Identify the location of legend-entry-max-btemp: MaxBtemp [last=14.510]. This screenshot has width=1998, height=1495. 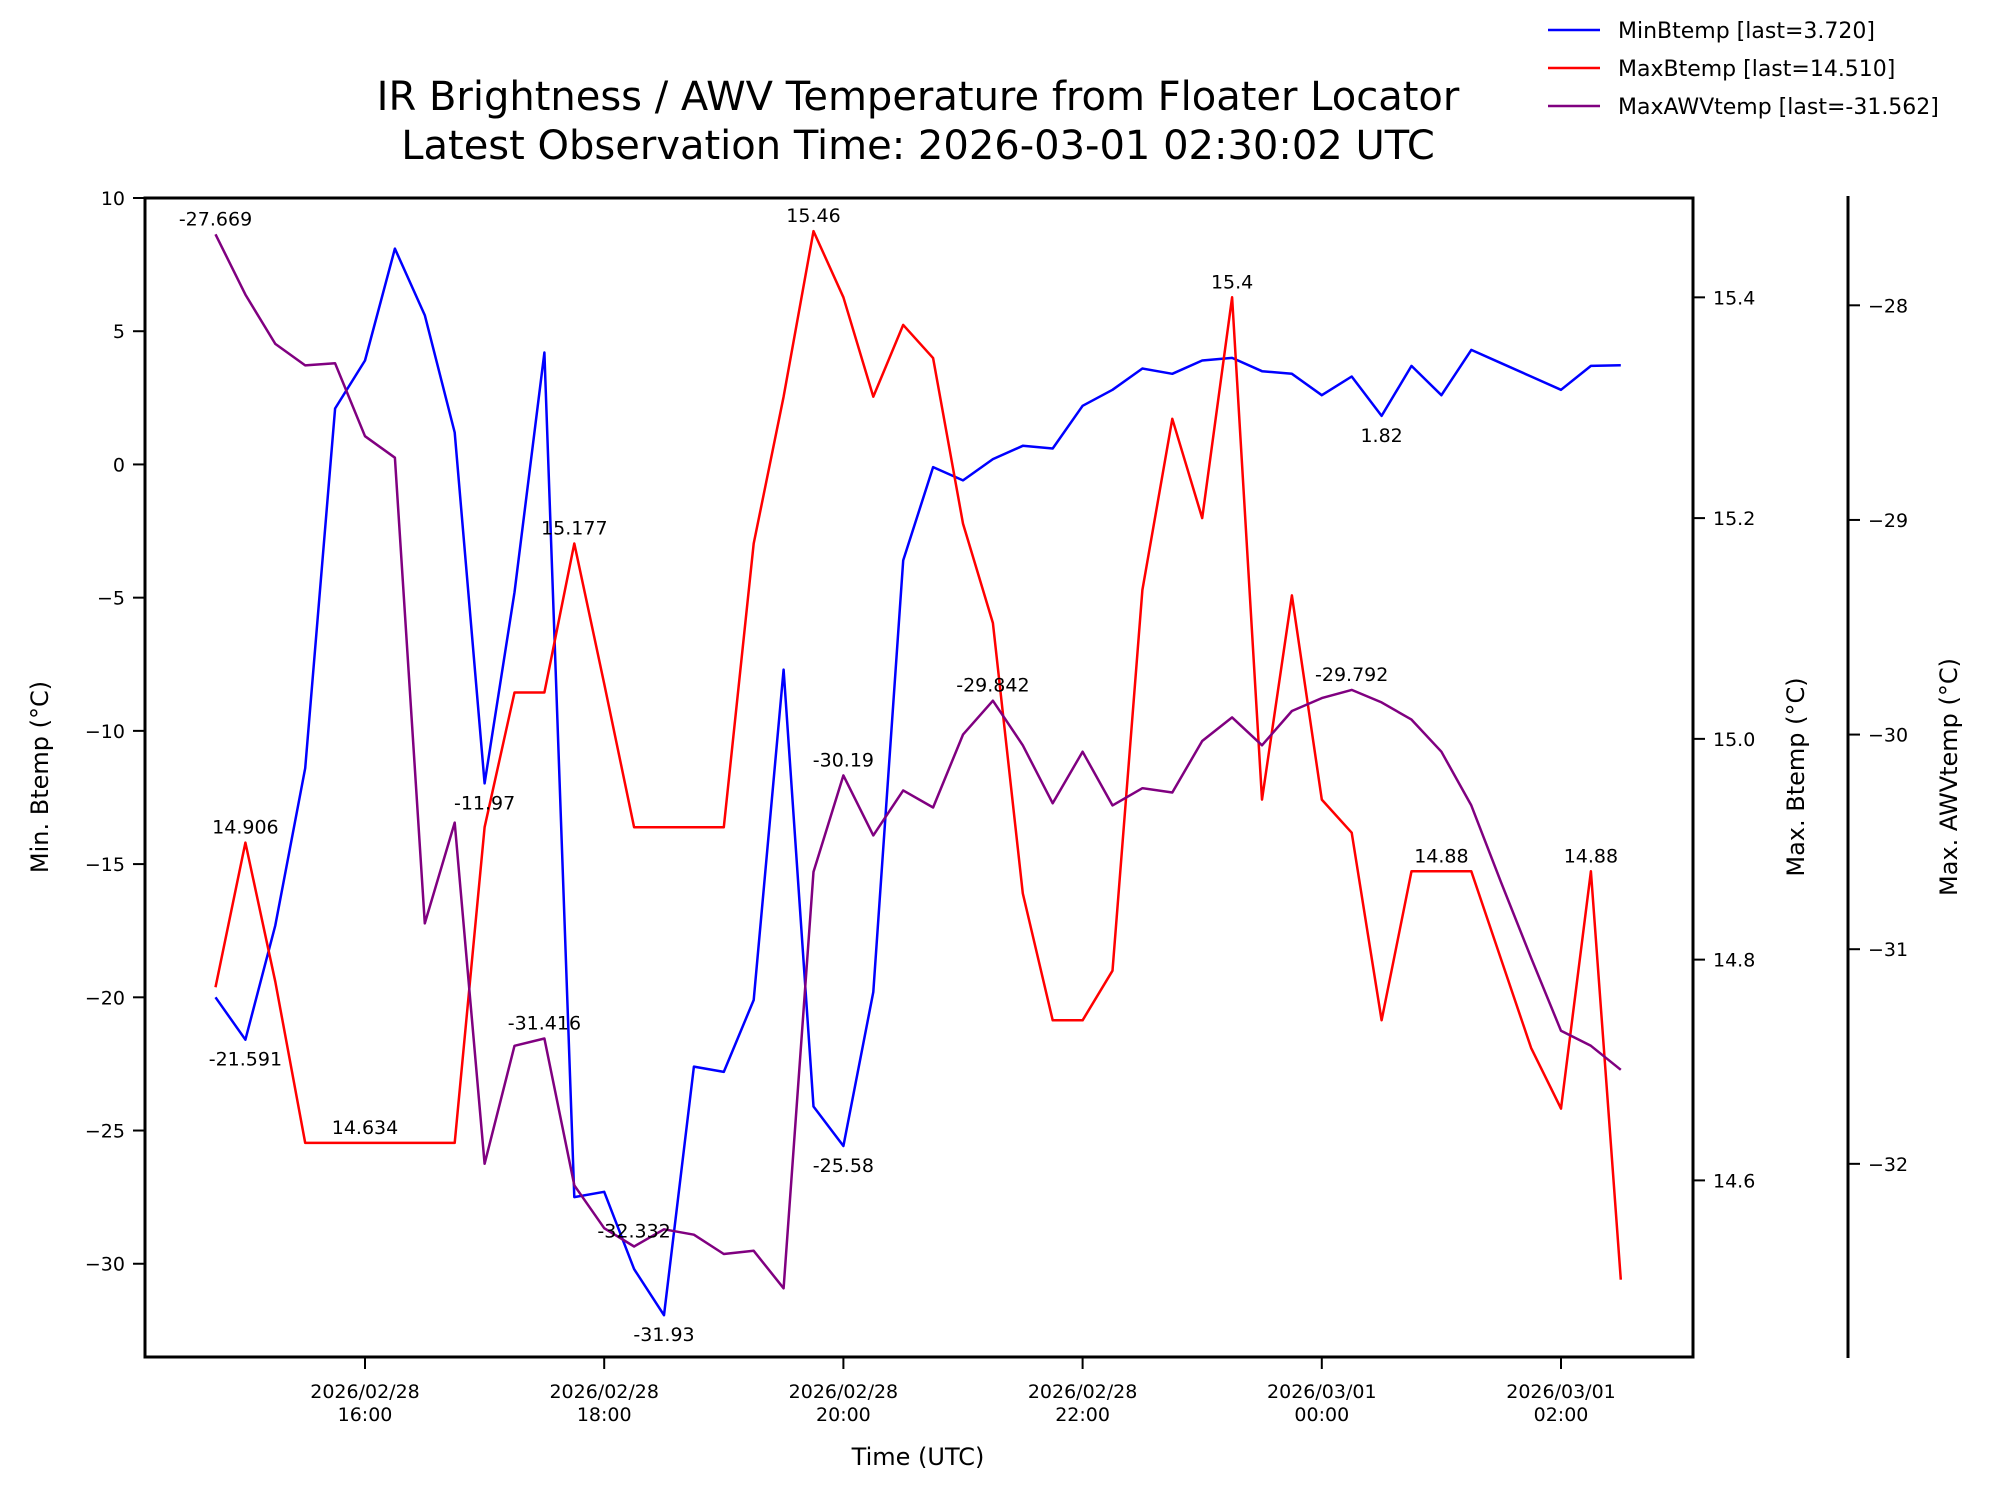
(1756, 69).